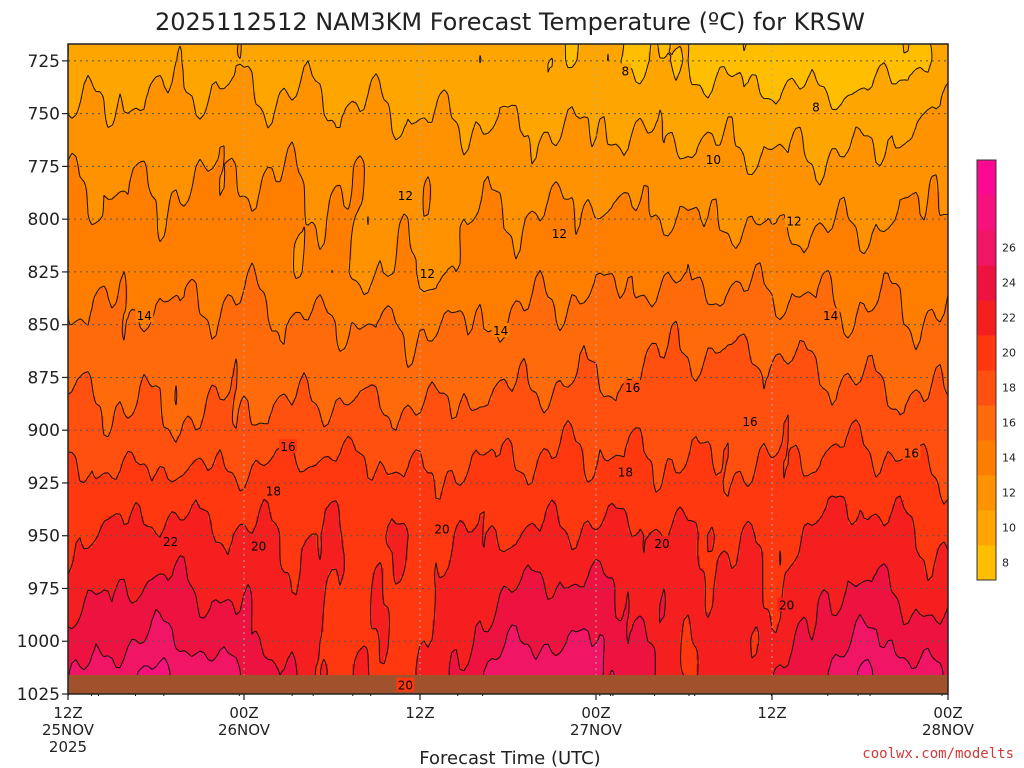 This screenshot has width=1024, height=768. Describe the element at coordinates (1009, 493) in the screenshot. I see `colorbar-label: 12` at that location.